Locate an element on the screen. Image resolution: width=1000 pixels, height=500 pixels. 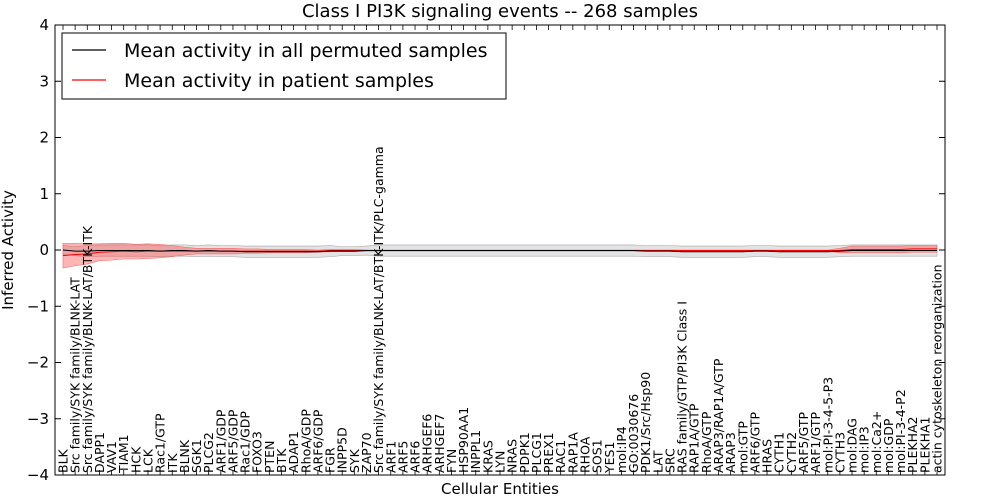
x-tick-label: YES1 is located at coordinates (609, 458).